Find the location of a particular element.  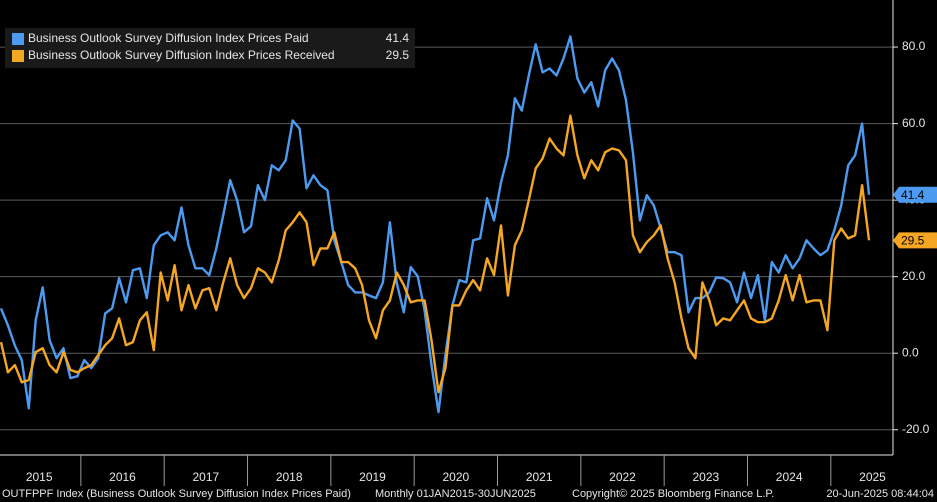

legend-box is located at coordinates (210, 48).